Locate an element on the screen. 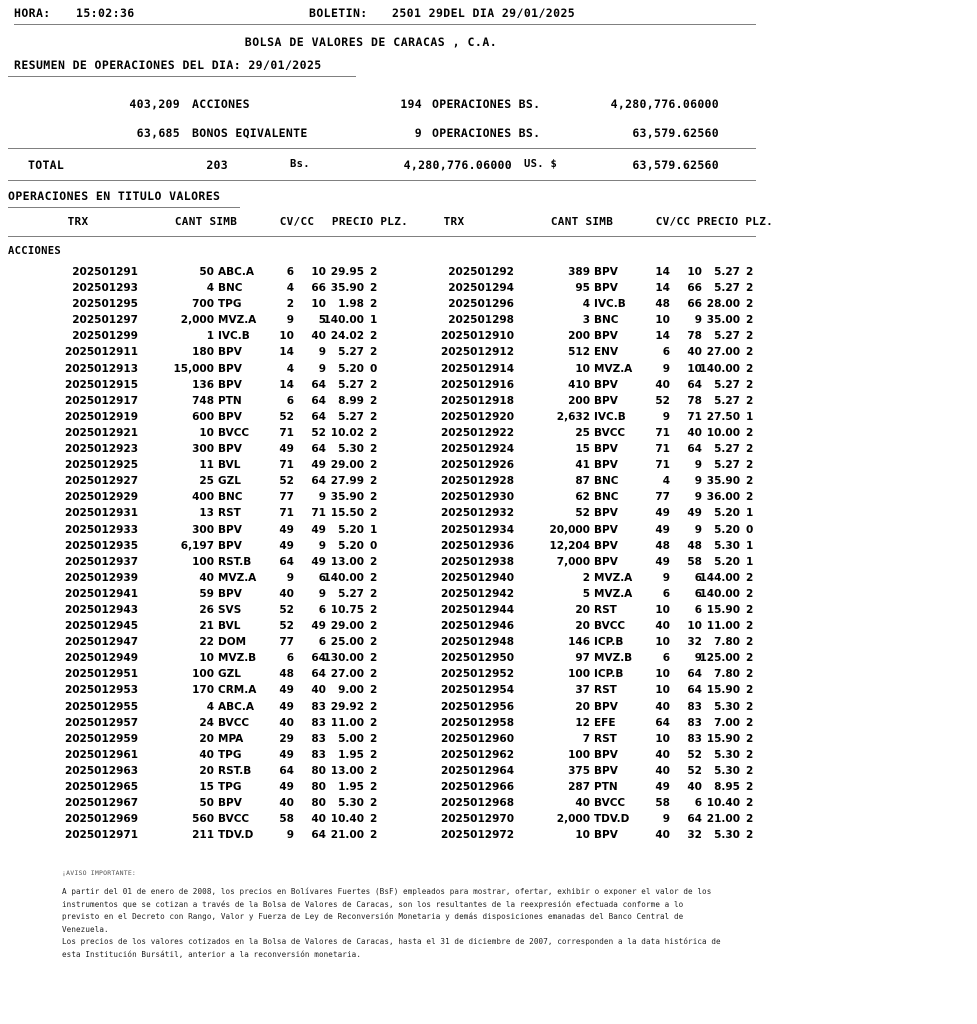 Image resolution: width=977 pixels, height=1024 pixels. left-cell-precio: 29.00 is located at coordinates (347, 626).